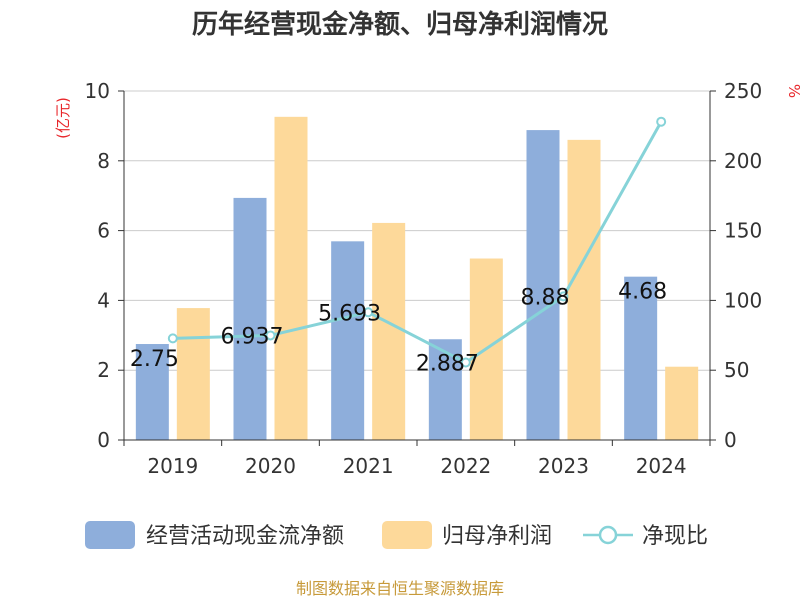 The height and width of the screenshot is (604, 800). What do you see at coordinates (465, 466) in the screenshot?
I see `x-tick-label: 2022` at bounding box center [465, 466].